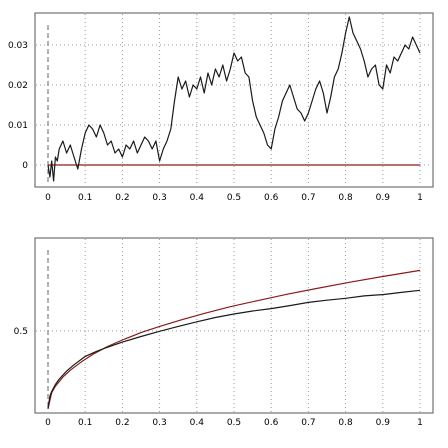 The height and width of the screenshot is (448, 448). Describe the element at coordinates (18, 126) in the screenshot. I see `y-tick-label: 0.01` at that location.